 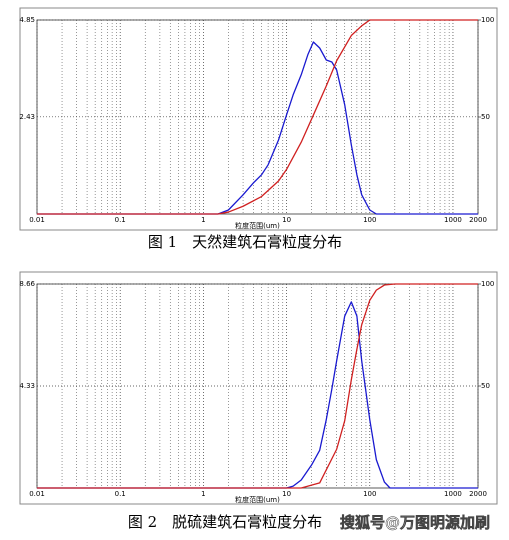 I want to click on y-tick-label: 8.66, so click(x=27, y=284).